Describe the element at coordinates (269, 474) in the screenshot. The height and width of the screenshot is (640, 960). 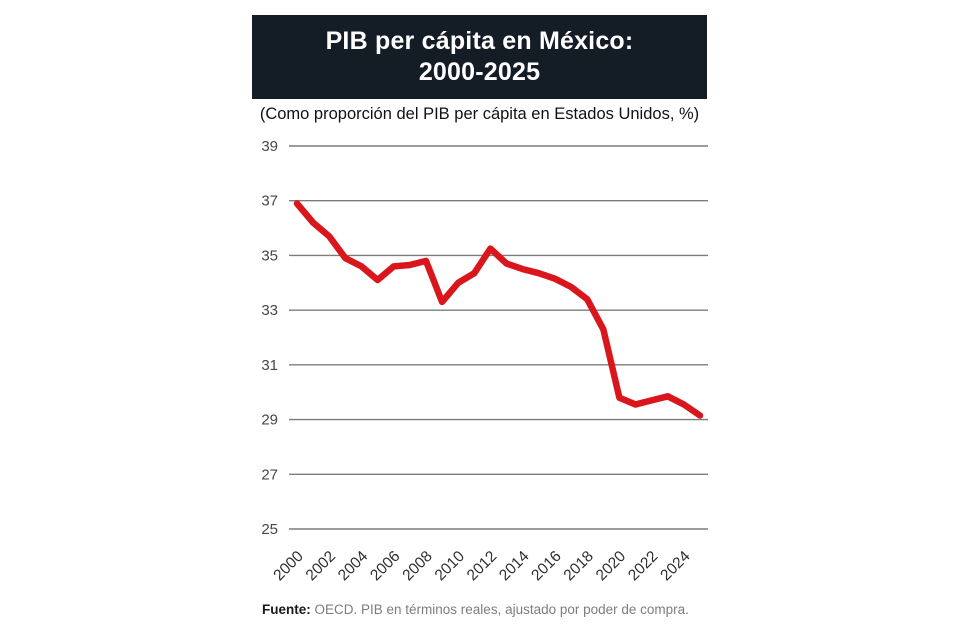
I see `y-tick-label-27: 27` at that location.